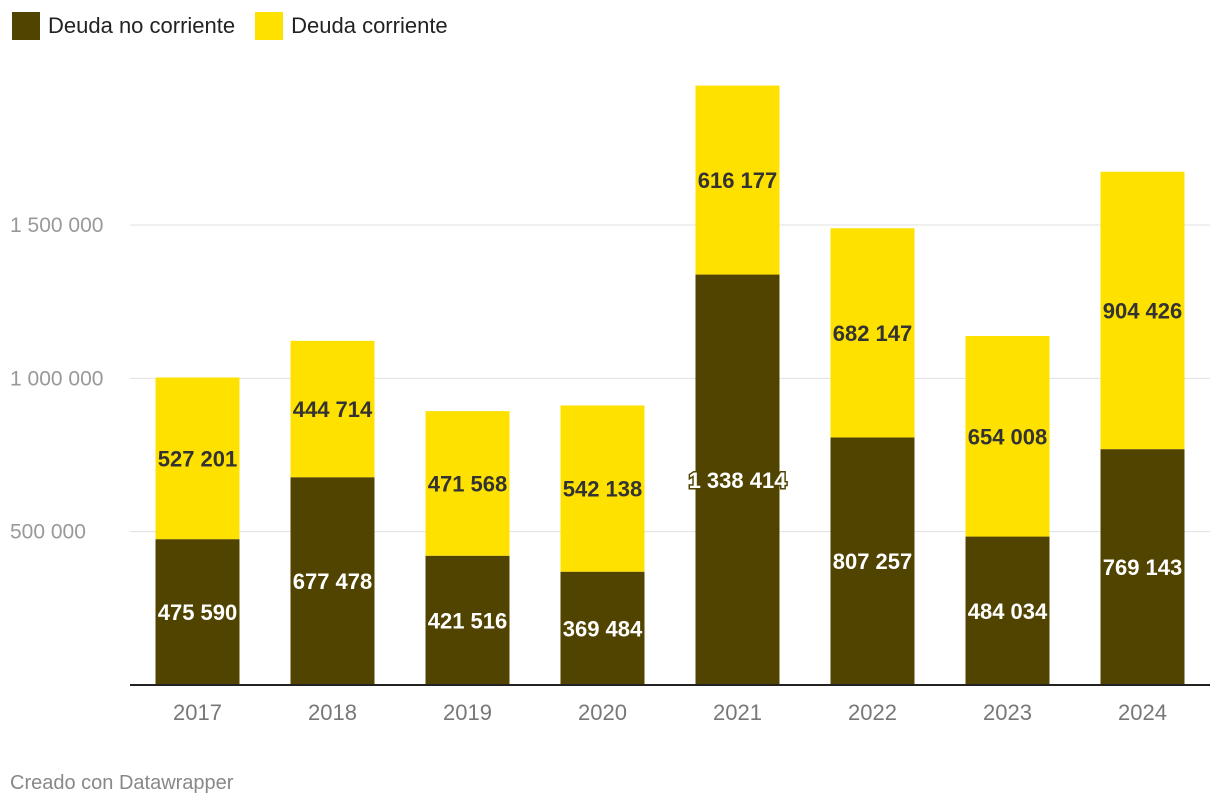 Image resolution: width=1220 pixels, height=808 pixels. I want to click on data-label: 654 008, so click(1008, 436).